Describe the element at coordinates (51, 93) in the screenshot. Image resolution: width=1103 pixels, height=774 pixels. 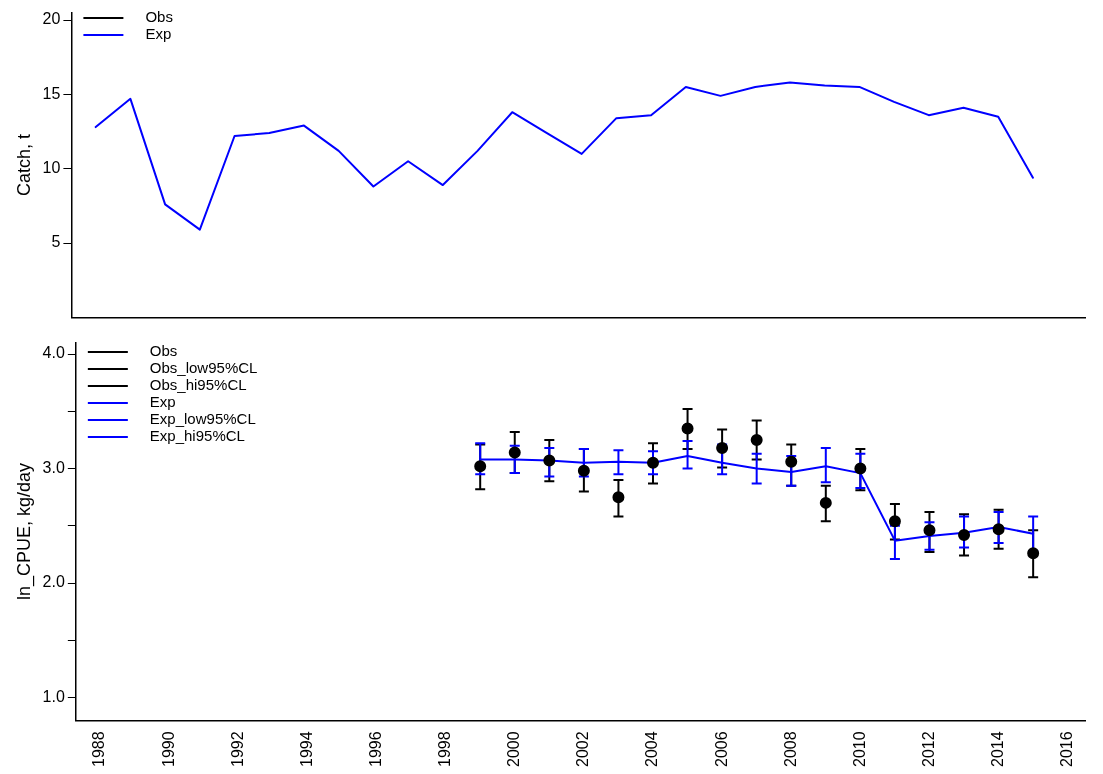
I see `y-tick-label: 15` at that location.